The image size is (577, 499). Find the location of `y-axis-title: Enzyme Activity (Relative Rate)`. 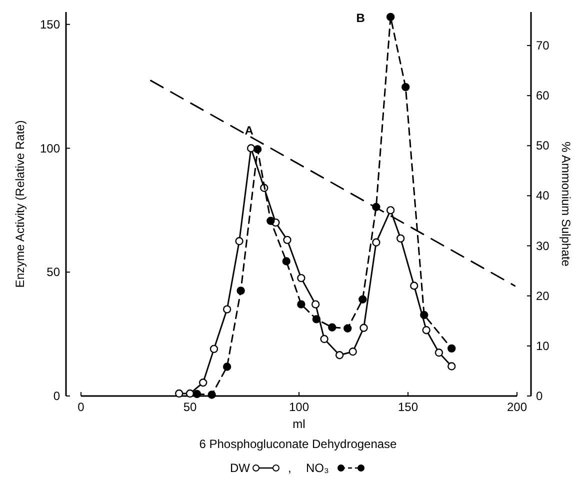

y-axis-title: Enzyme Activity (Relative Rate) is located at coordinates (20, 204).